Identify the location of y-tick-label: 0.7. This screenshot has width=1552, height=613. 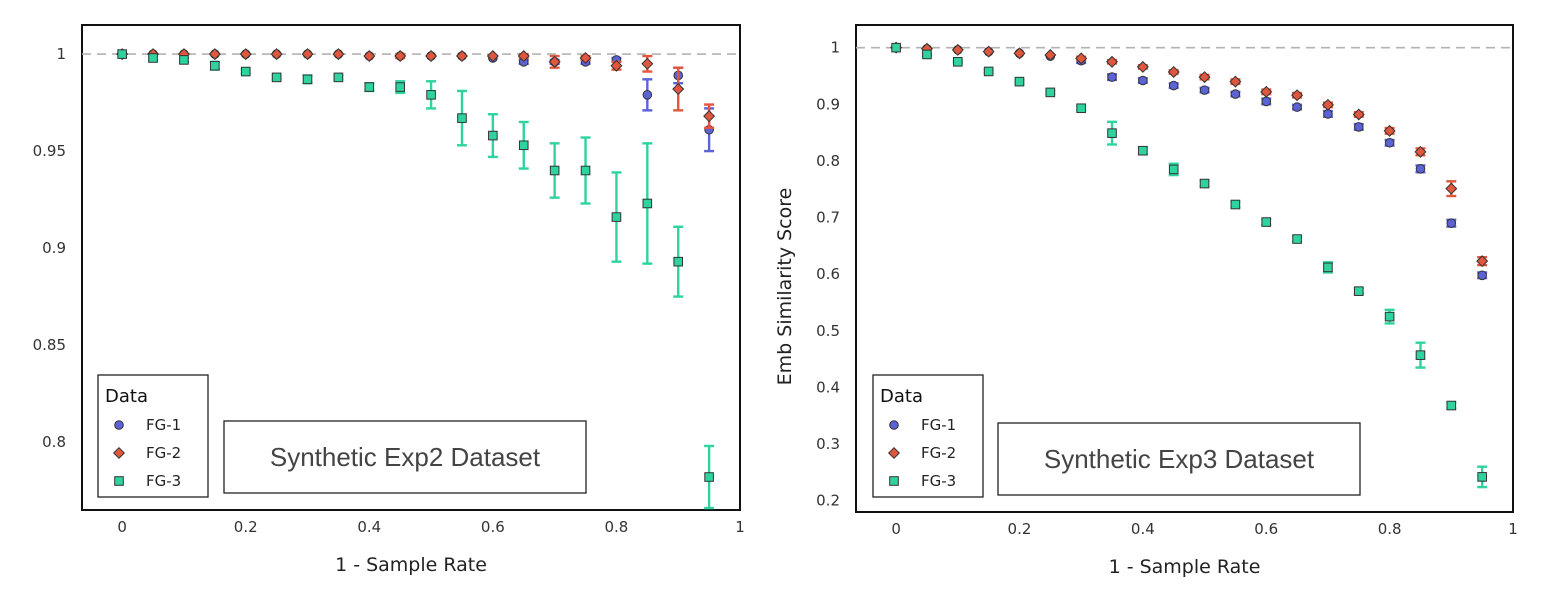
(828, 218).